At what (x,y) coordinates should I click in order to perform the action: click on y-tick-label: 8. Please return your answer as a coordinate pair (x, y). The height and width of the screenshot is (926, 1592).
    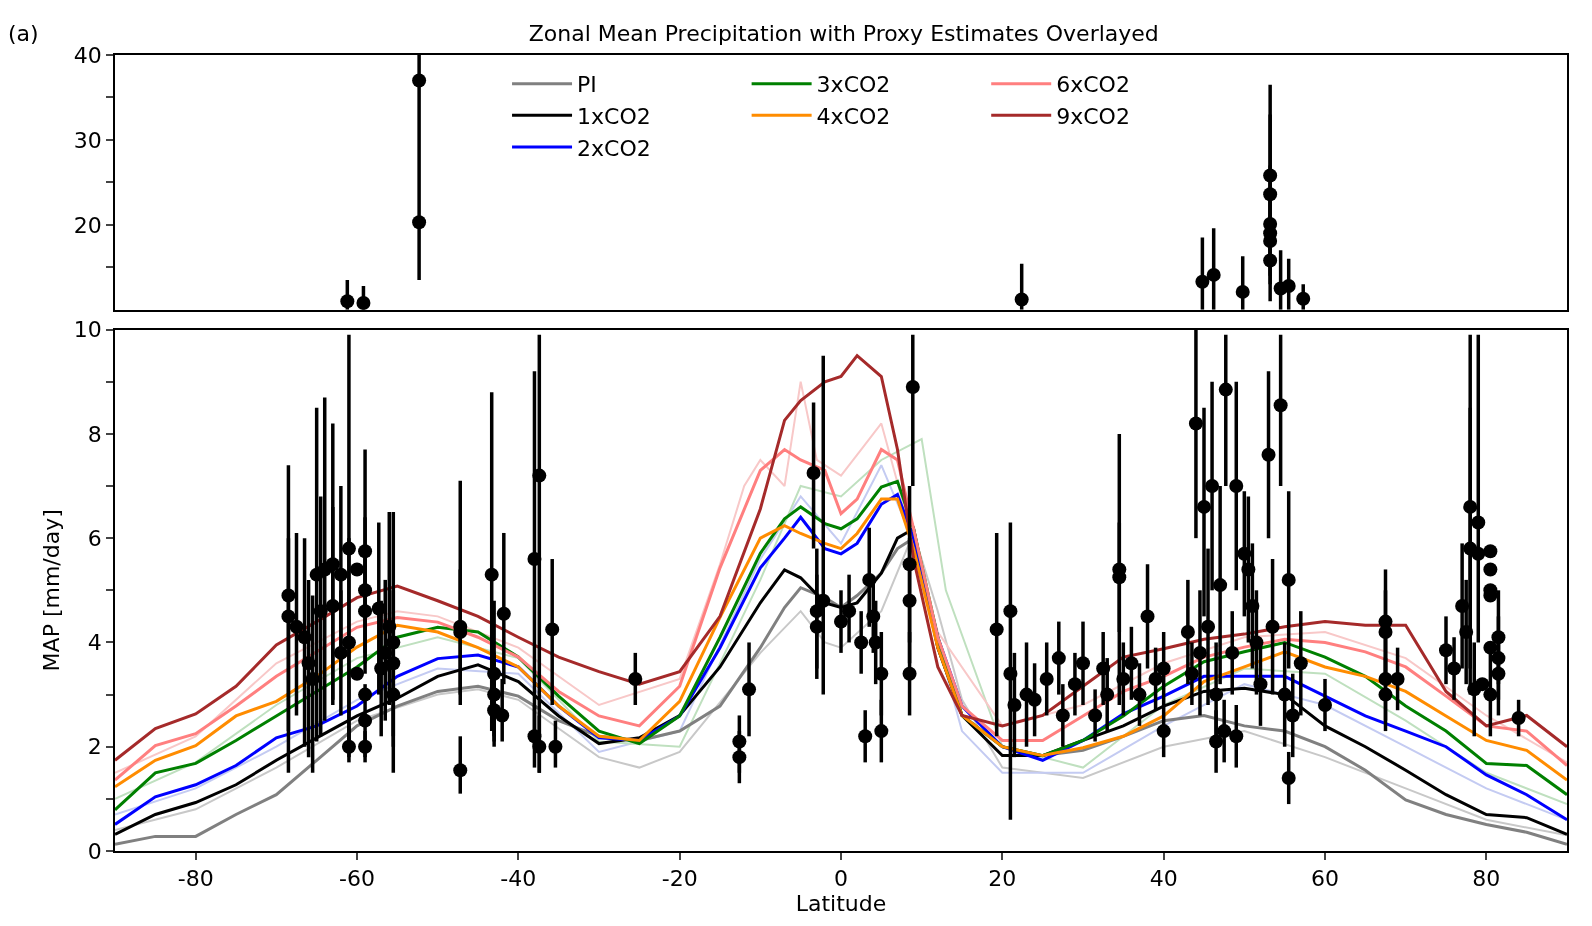
    Looking at the image, I should click on (94, 434).